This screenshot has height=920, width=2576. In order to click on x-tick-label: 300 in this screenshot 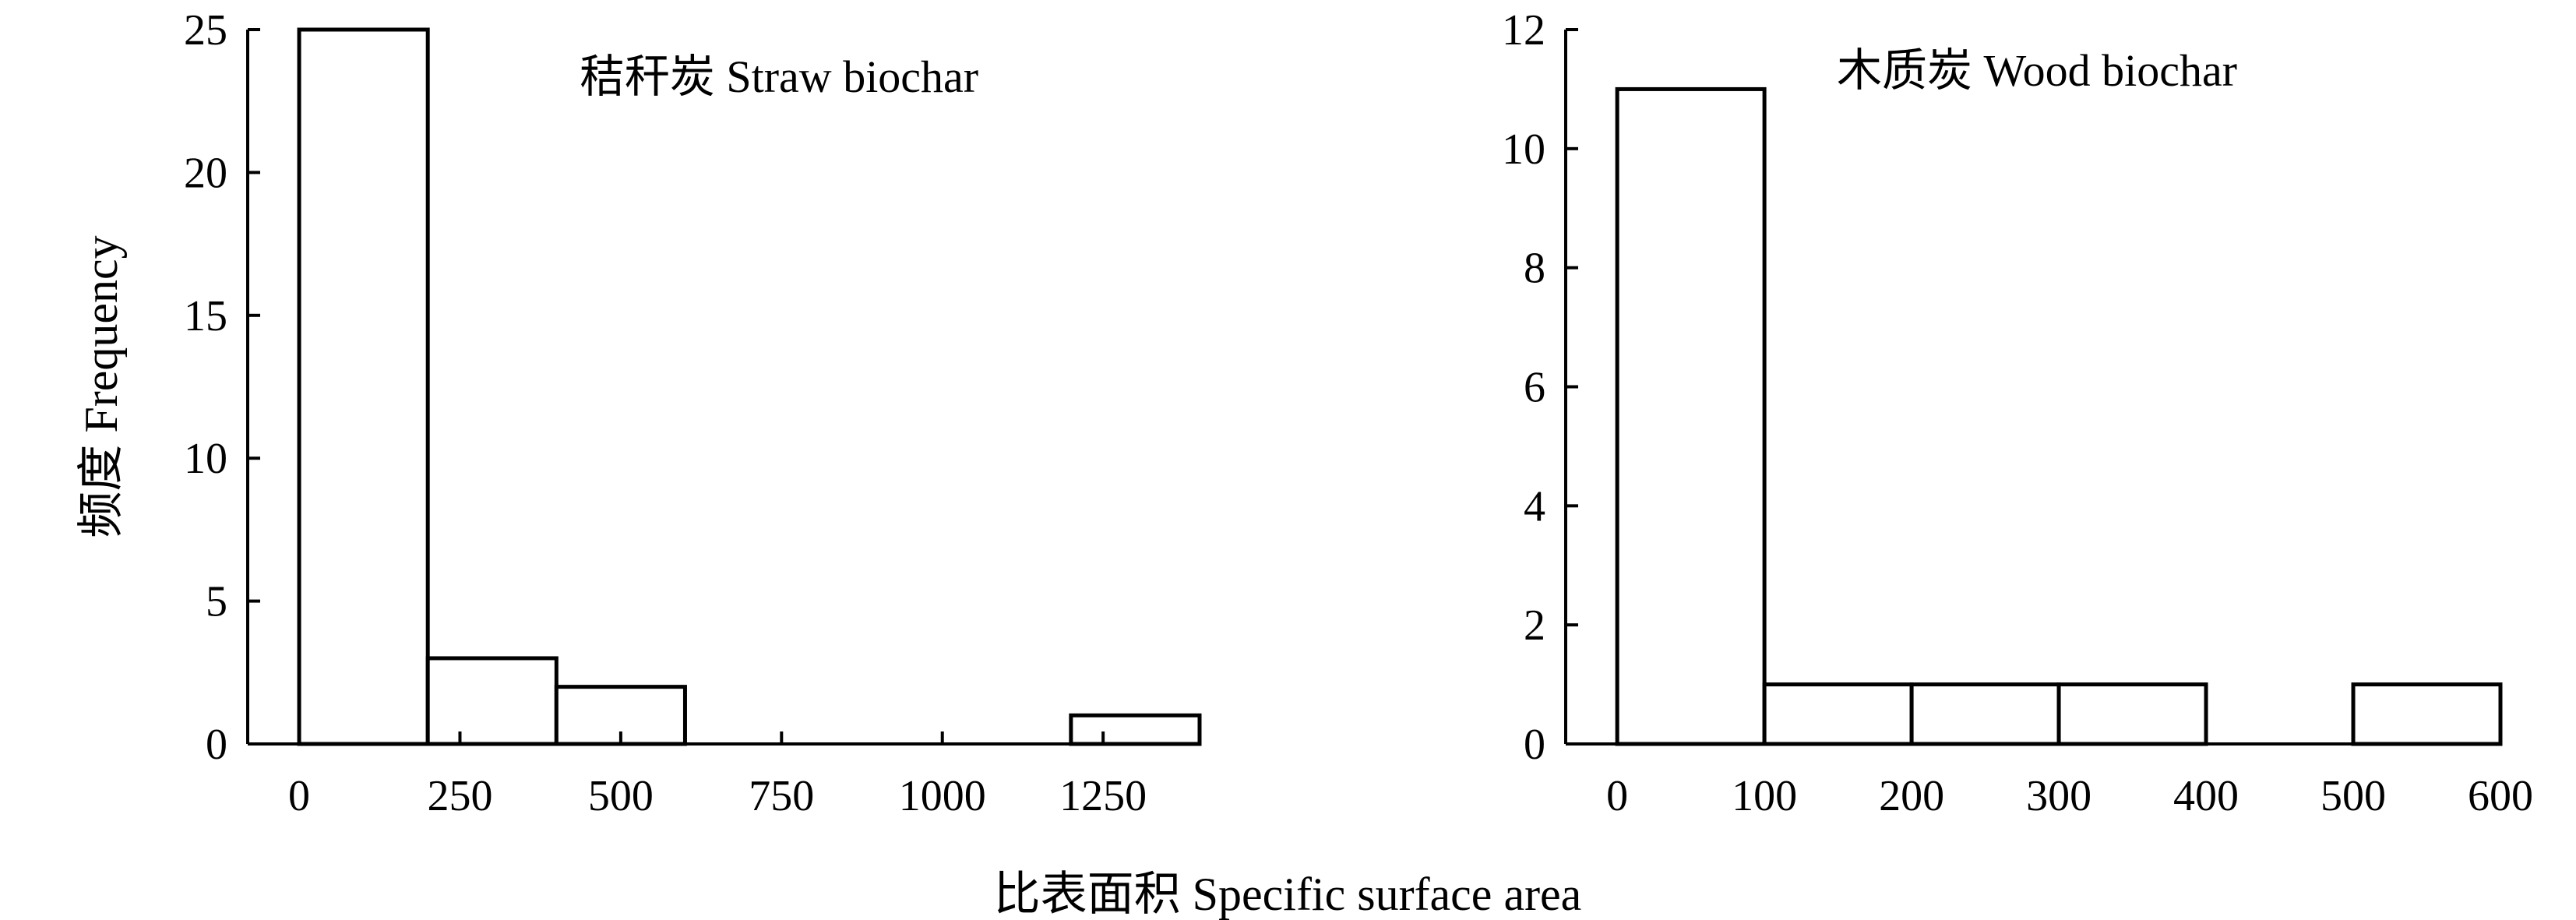, I will do `click(2058, 796)`.